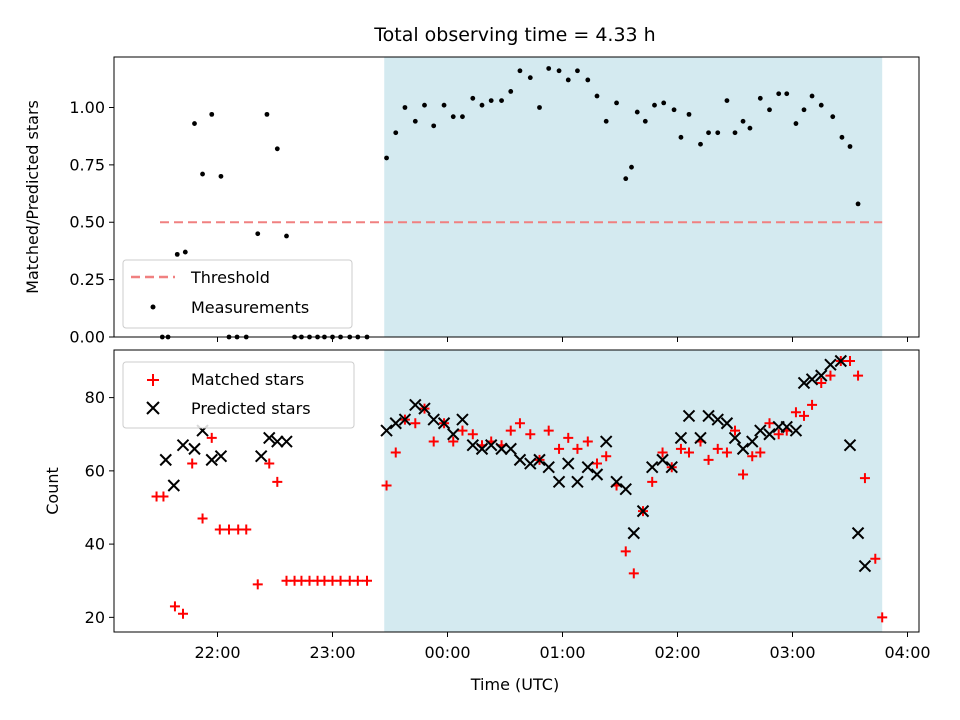 The height and width of the screenshot is (720, 960). Describe the element at coordinates (907, 652) in the screenshot. I see `xtick-label: 04:00` at that location.